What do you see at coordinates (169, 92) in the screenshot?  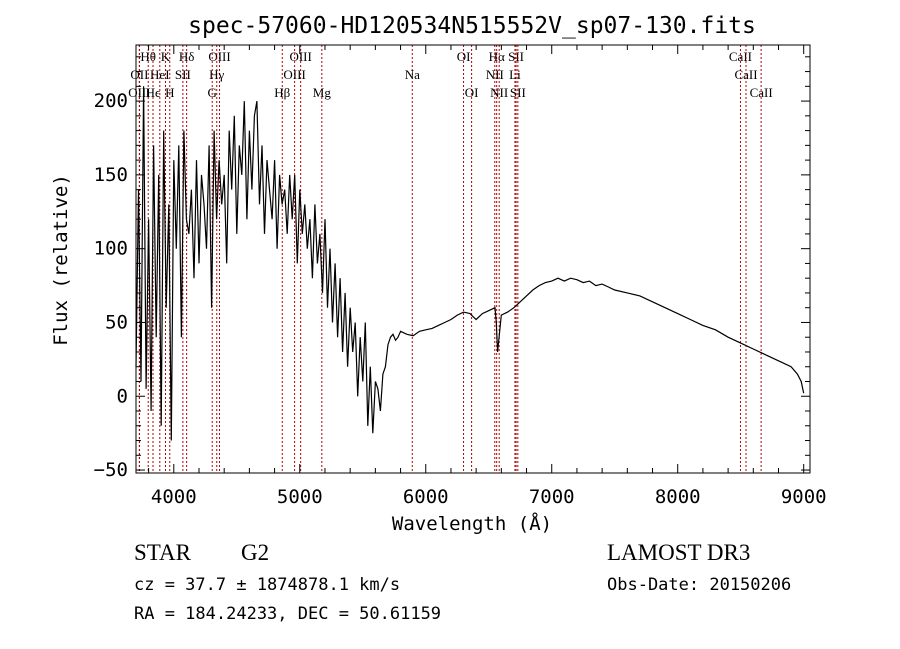 I see `line-marker-label: H` at bounding box center [169, 92].